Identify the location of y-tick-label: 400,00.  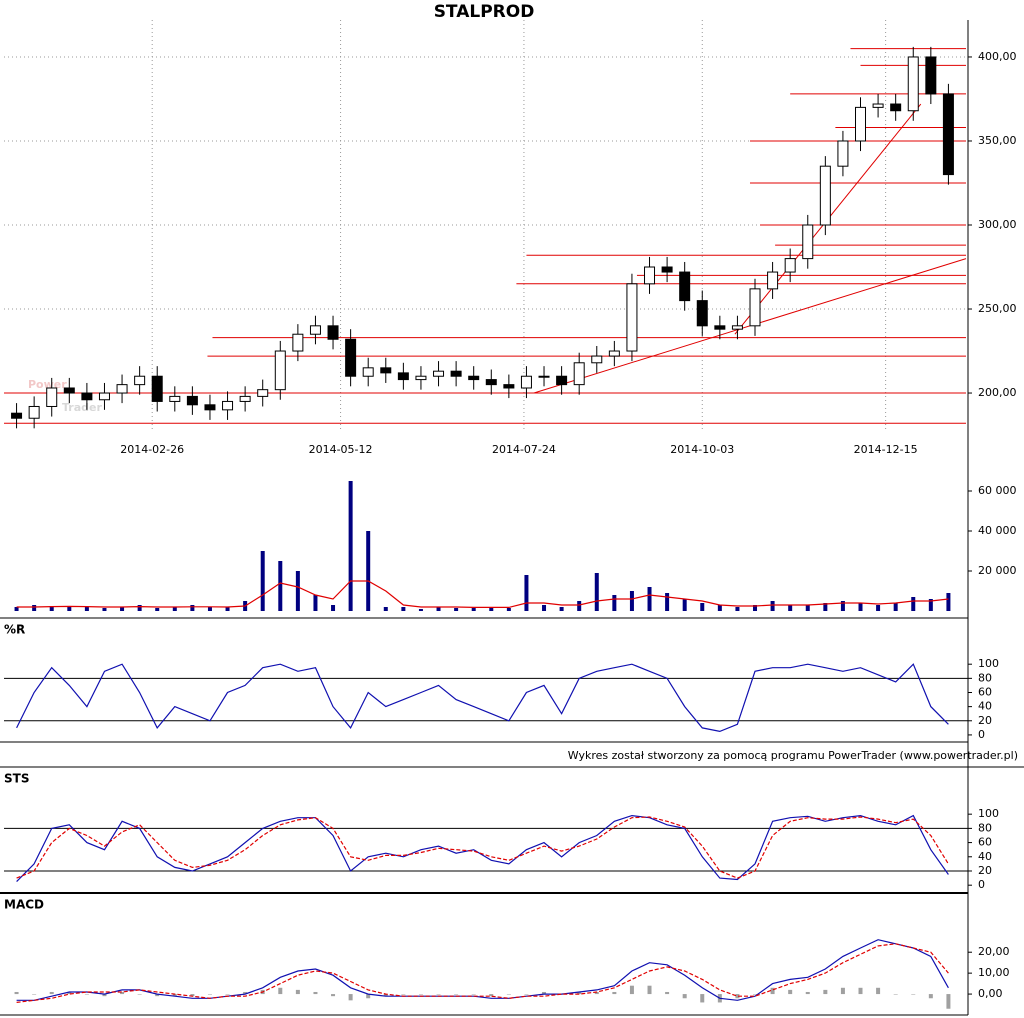
(997, 56).